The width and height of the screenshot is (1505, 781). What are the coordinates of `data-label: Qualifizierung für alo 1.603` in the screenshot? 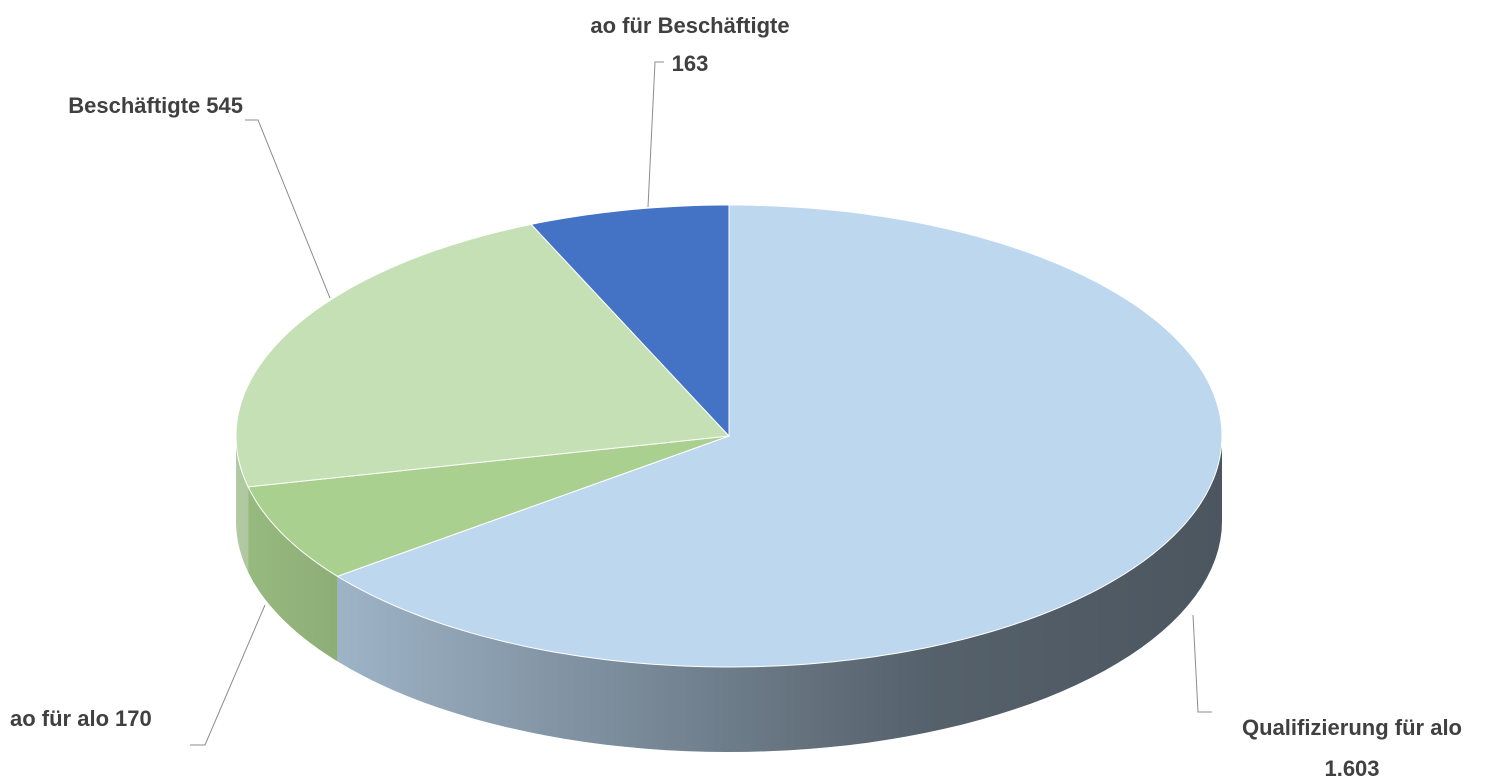 It's located at (1352, 748).